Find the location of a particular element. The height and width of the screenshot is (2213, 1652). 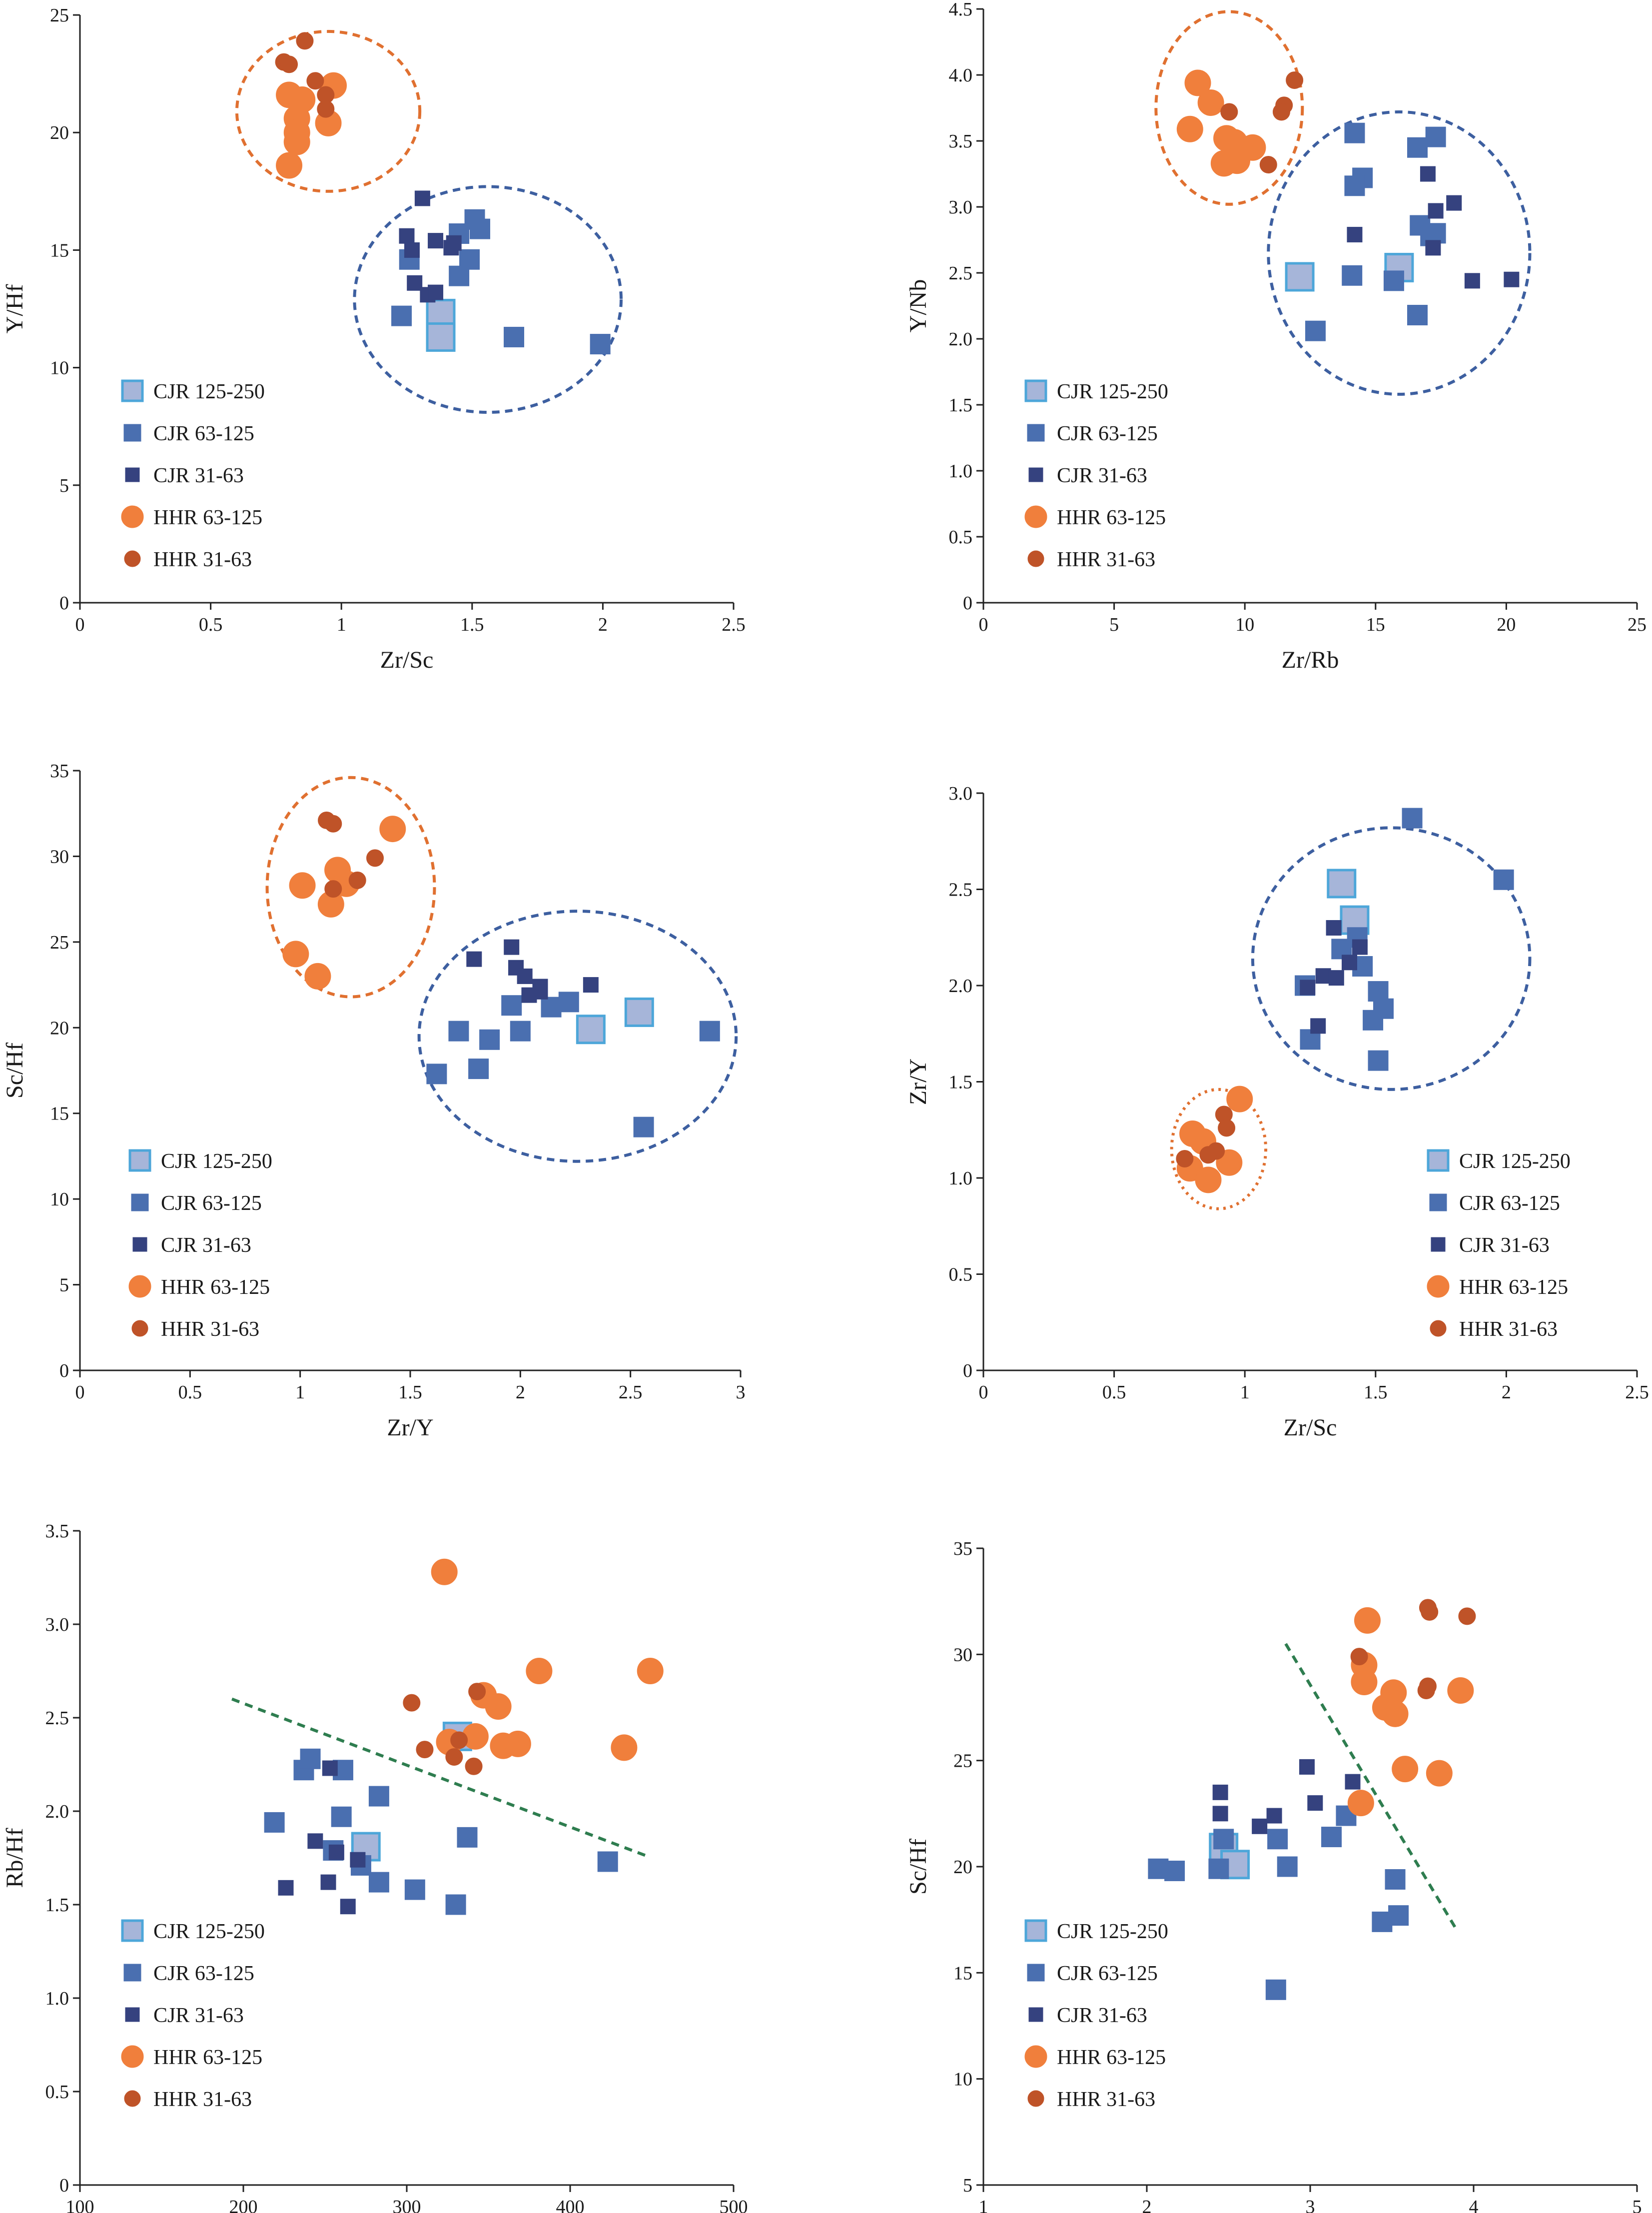

x-tick-label: 20 is located at coordinates (1506, 624).